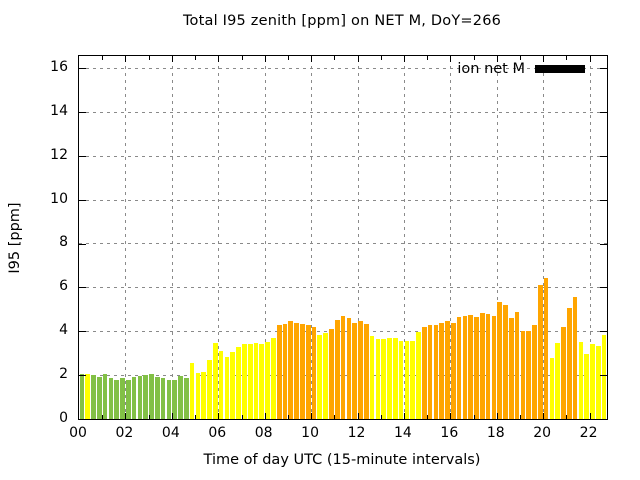 Image resolution: width=640 pixels, height=480 pixels. Describe the element at coordinates (354, 370) in the screenshot. I see `bar-11:45` at that location.